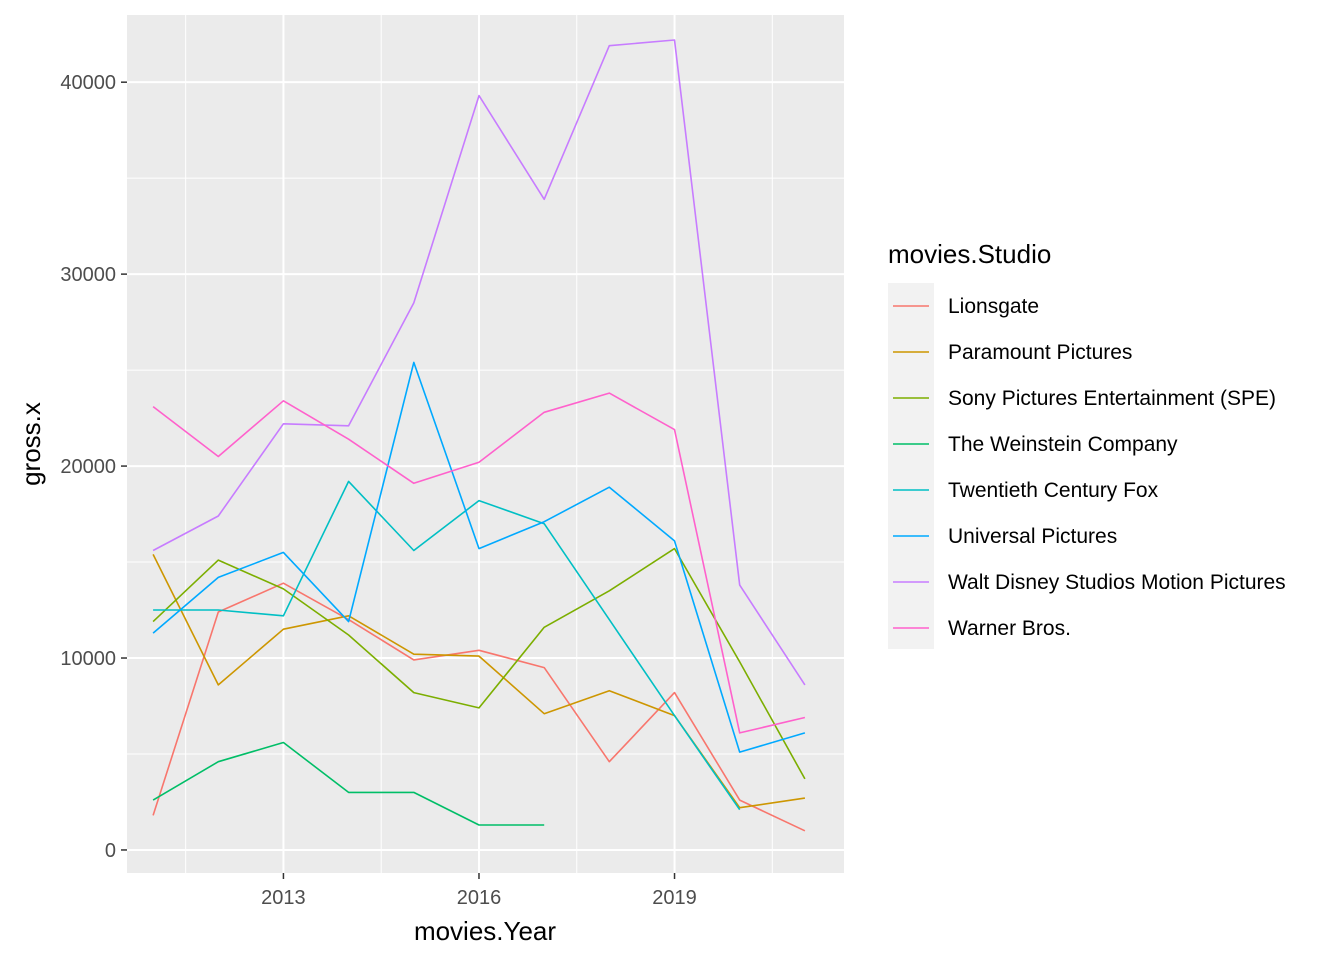 This screenshot has height=960, width=1344. I want to click on y-axis-title: gross.x, so click(31, 444).